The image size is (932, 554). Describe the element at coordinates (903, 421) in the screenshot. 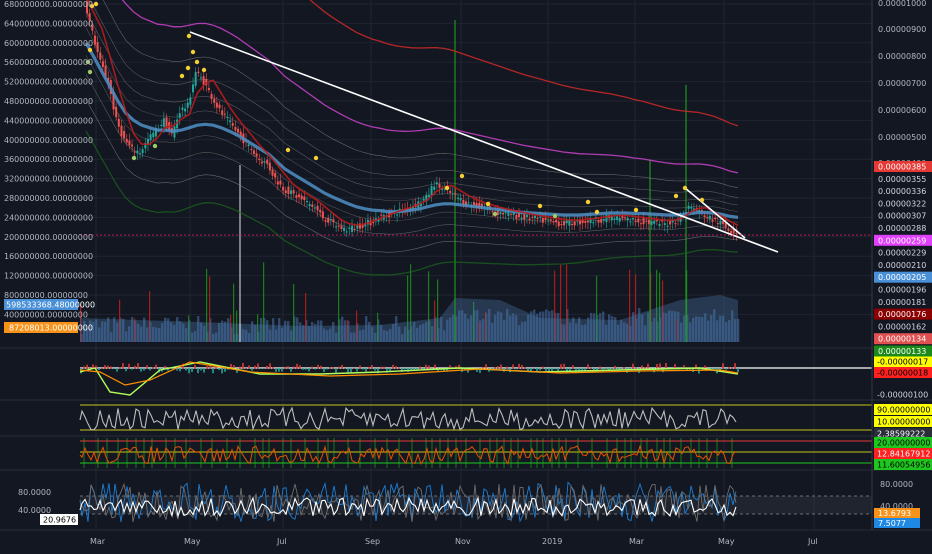

I see `rsi-tag-bg` at that location.